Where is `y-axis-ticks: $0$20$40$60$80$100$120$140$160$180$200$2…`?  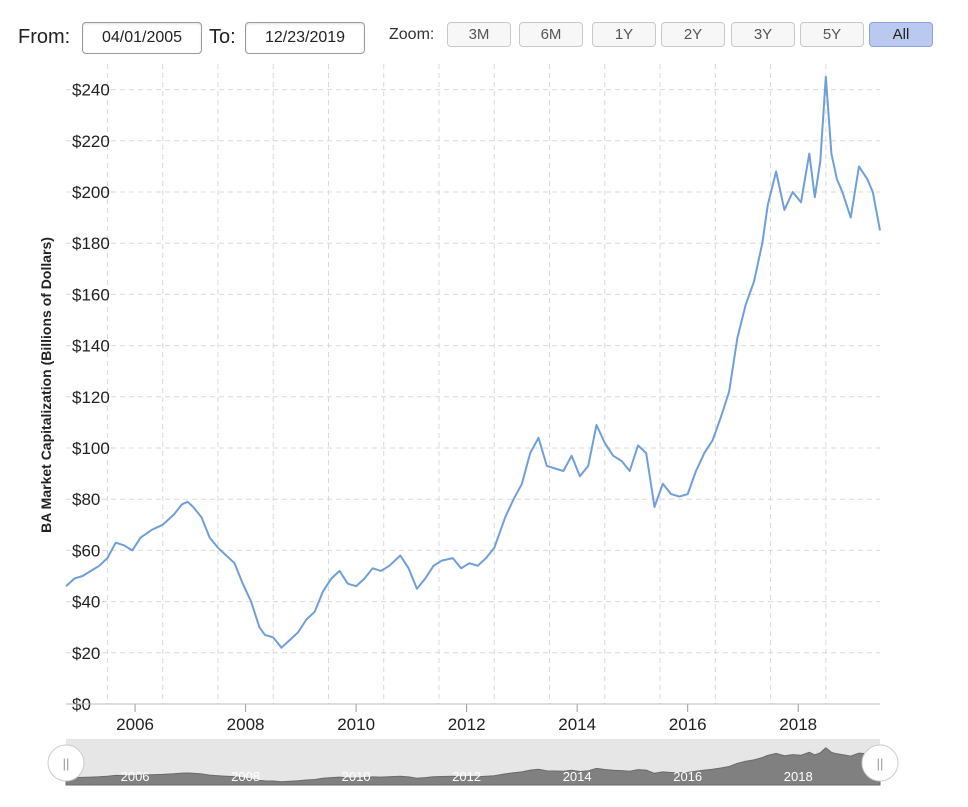
y-axis-ticks: $0$20$40$60$80$100$120$140$160$180$200$2… is located at coordinates (91, 397).